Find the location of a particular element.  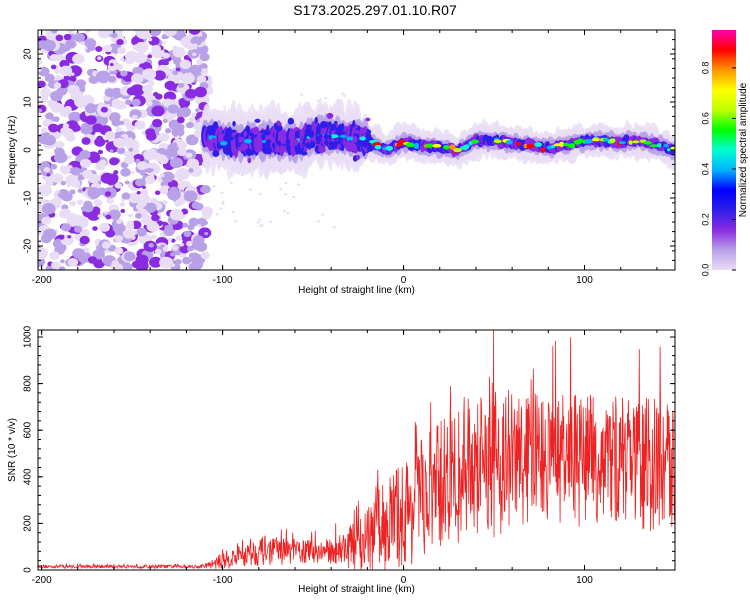

y-tick-label: 600 is located at coordinates (28, 429).